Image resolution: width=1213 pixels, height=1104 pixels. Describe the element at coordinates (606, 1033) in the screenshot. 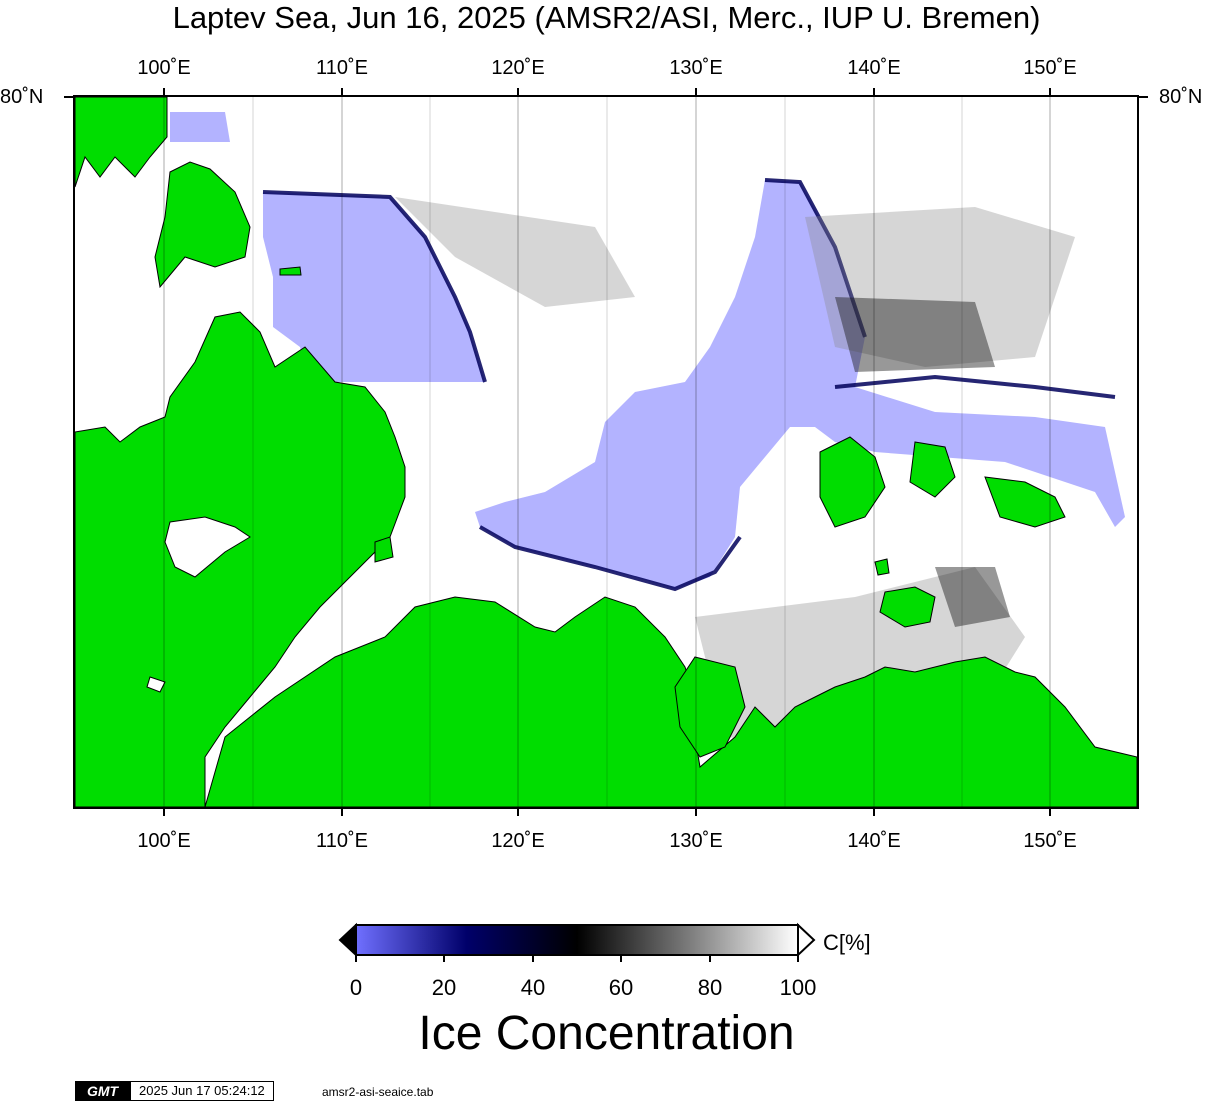

I see `colorbar-title: Ice Concentration` at that location.